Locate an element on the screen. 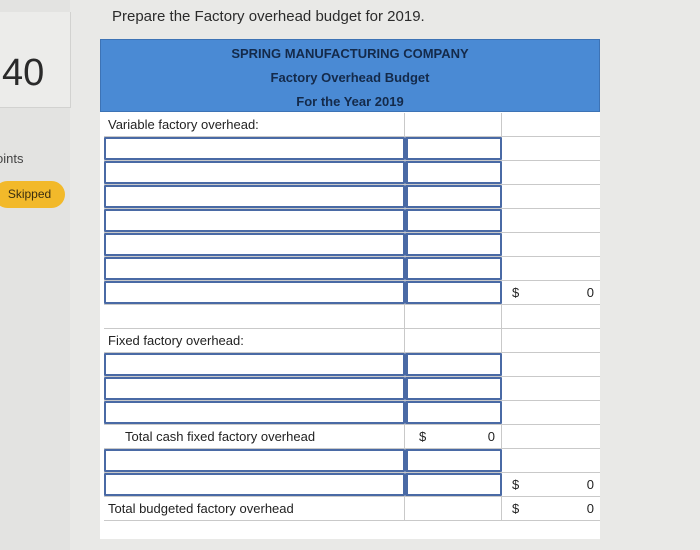  fixed-total-value: 0 is located at coordinates (590, 484).